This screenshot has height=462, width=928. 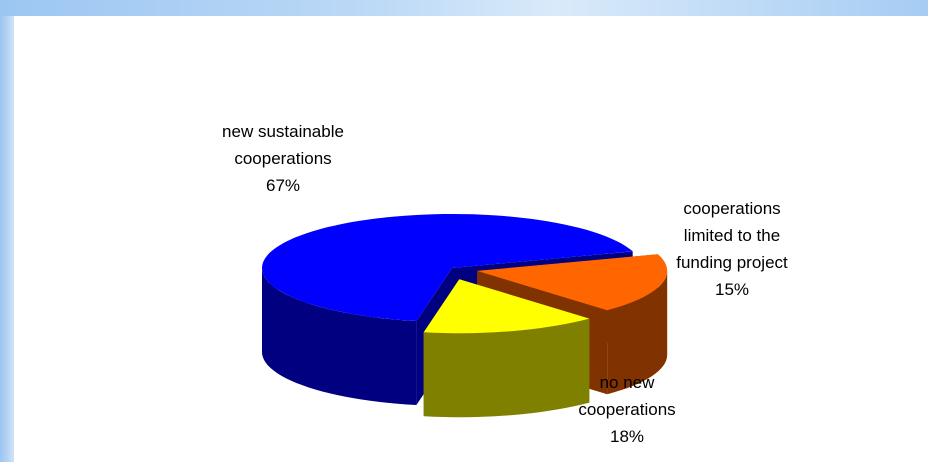 I want to click on slice-percent: 67%, so click(x=283, y=185).